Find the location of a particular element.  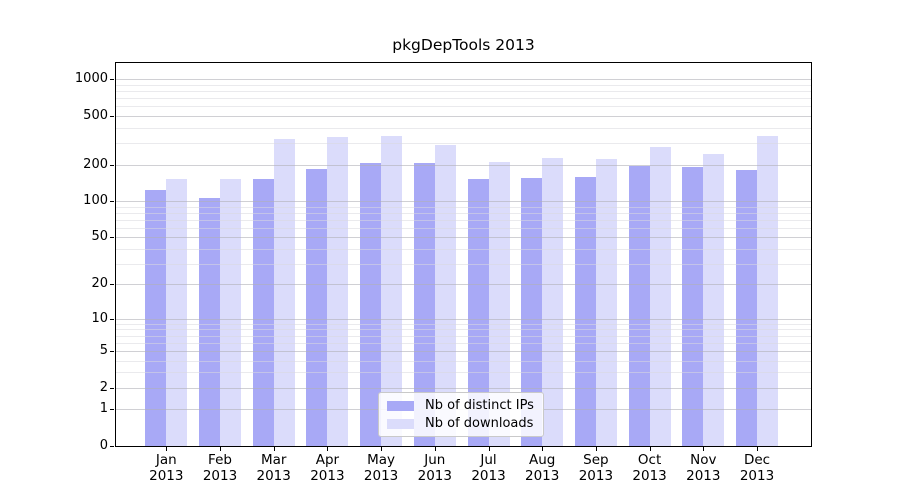

x-tick-label: Jan 2013 is located at coordinates (166, 468).